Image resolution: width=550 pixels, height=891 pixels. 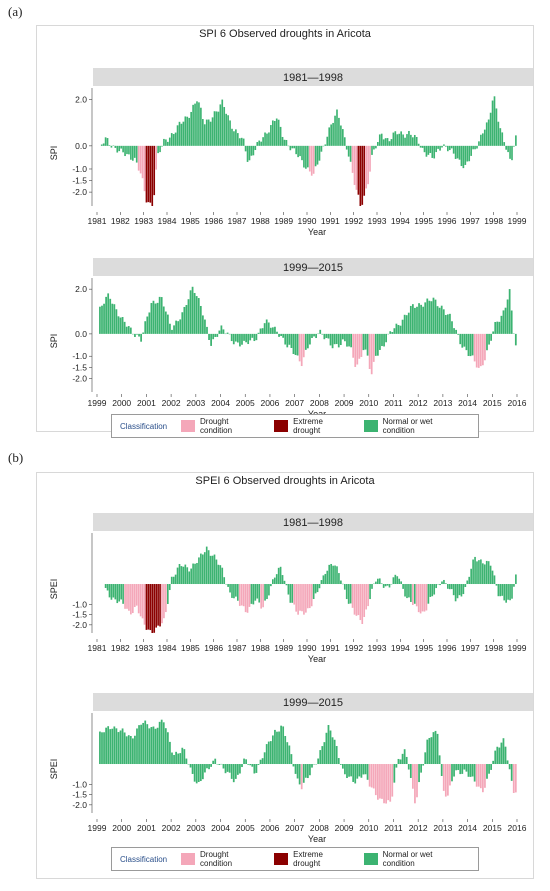 I want to click on spi-panel-1-strip-label: 1981—1998, so click(x=313, y=78).